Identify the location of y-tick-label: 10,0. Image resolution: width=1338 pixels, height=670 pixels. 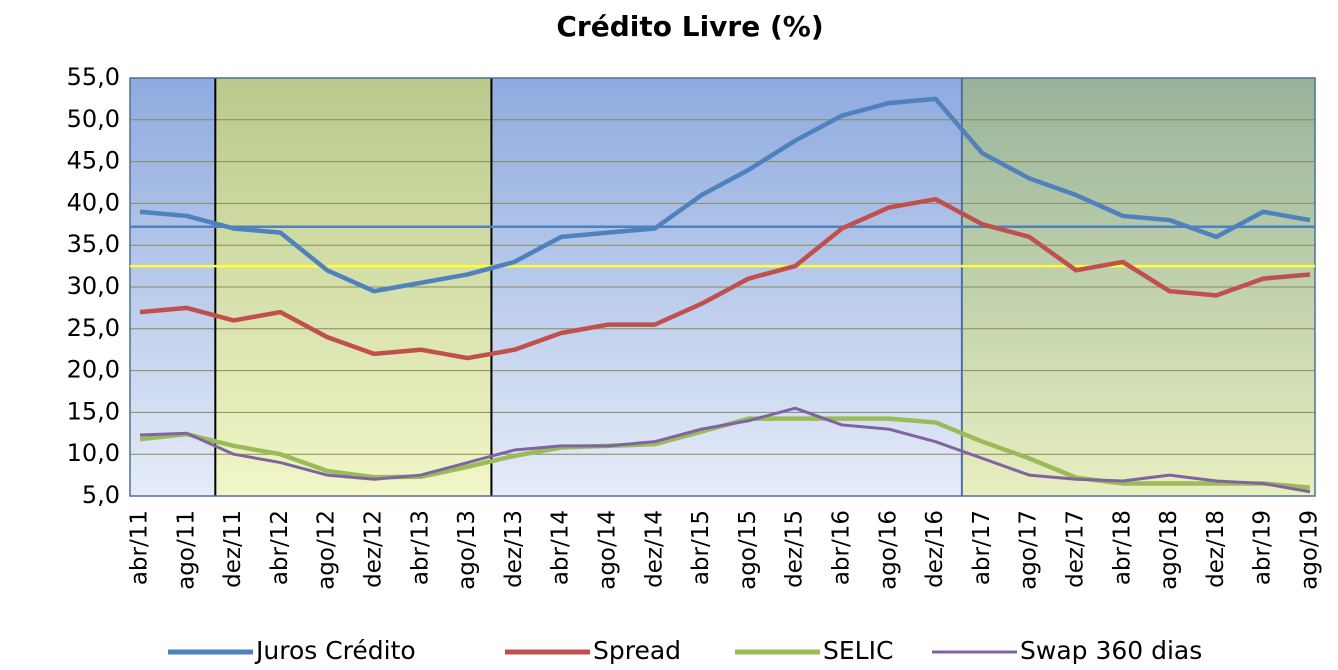
(93, 453).